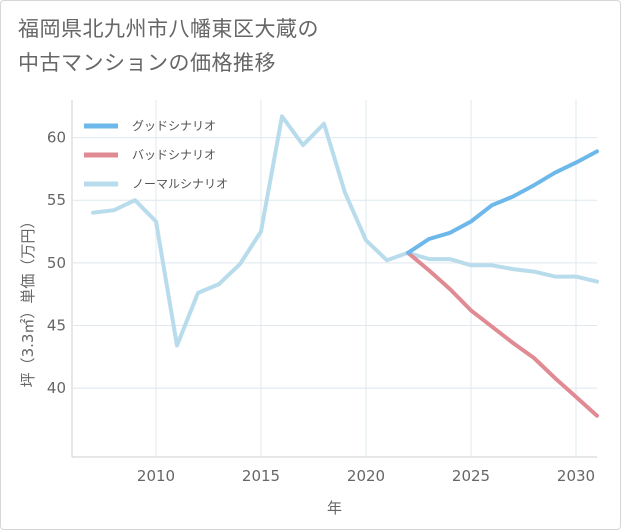  What do you see at coordinates (147, 63) in the screenshot?
I see `chart-title-line-2: 中古マンションの価格推移` at bounding box center [147, 63].